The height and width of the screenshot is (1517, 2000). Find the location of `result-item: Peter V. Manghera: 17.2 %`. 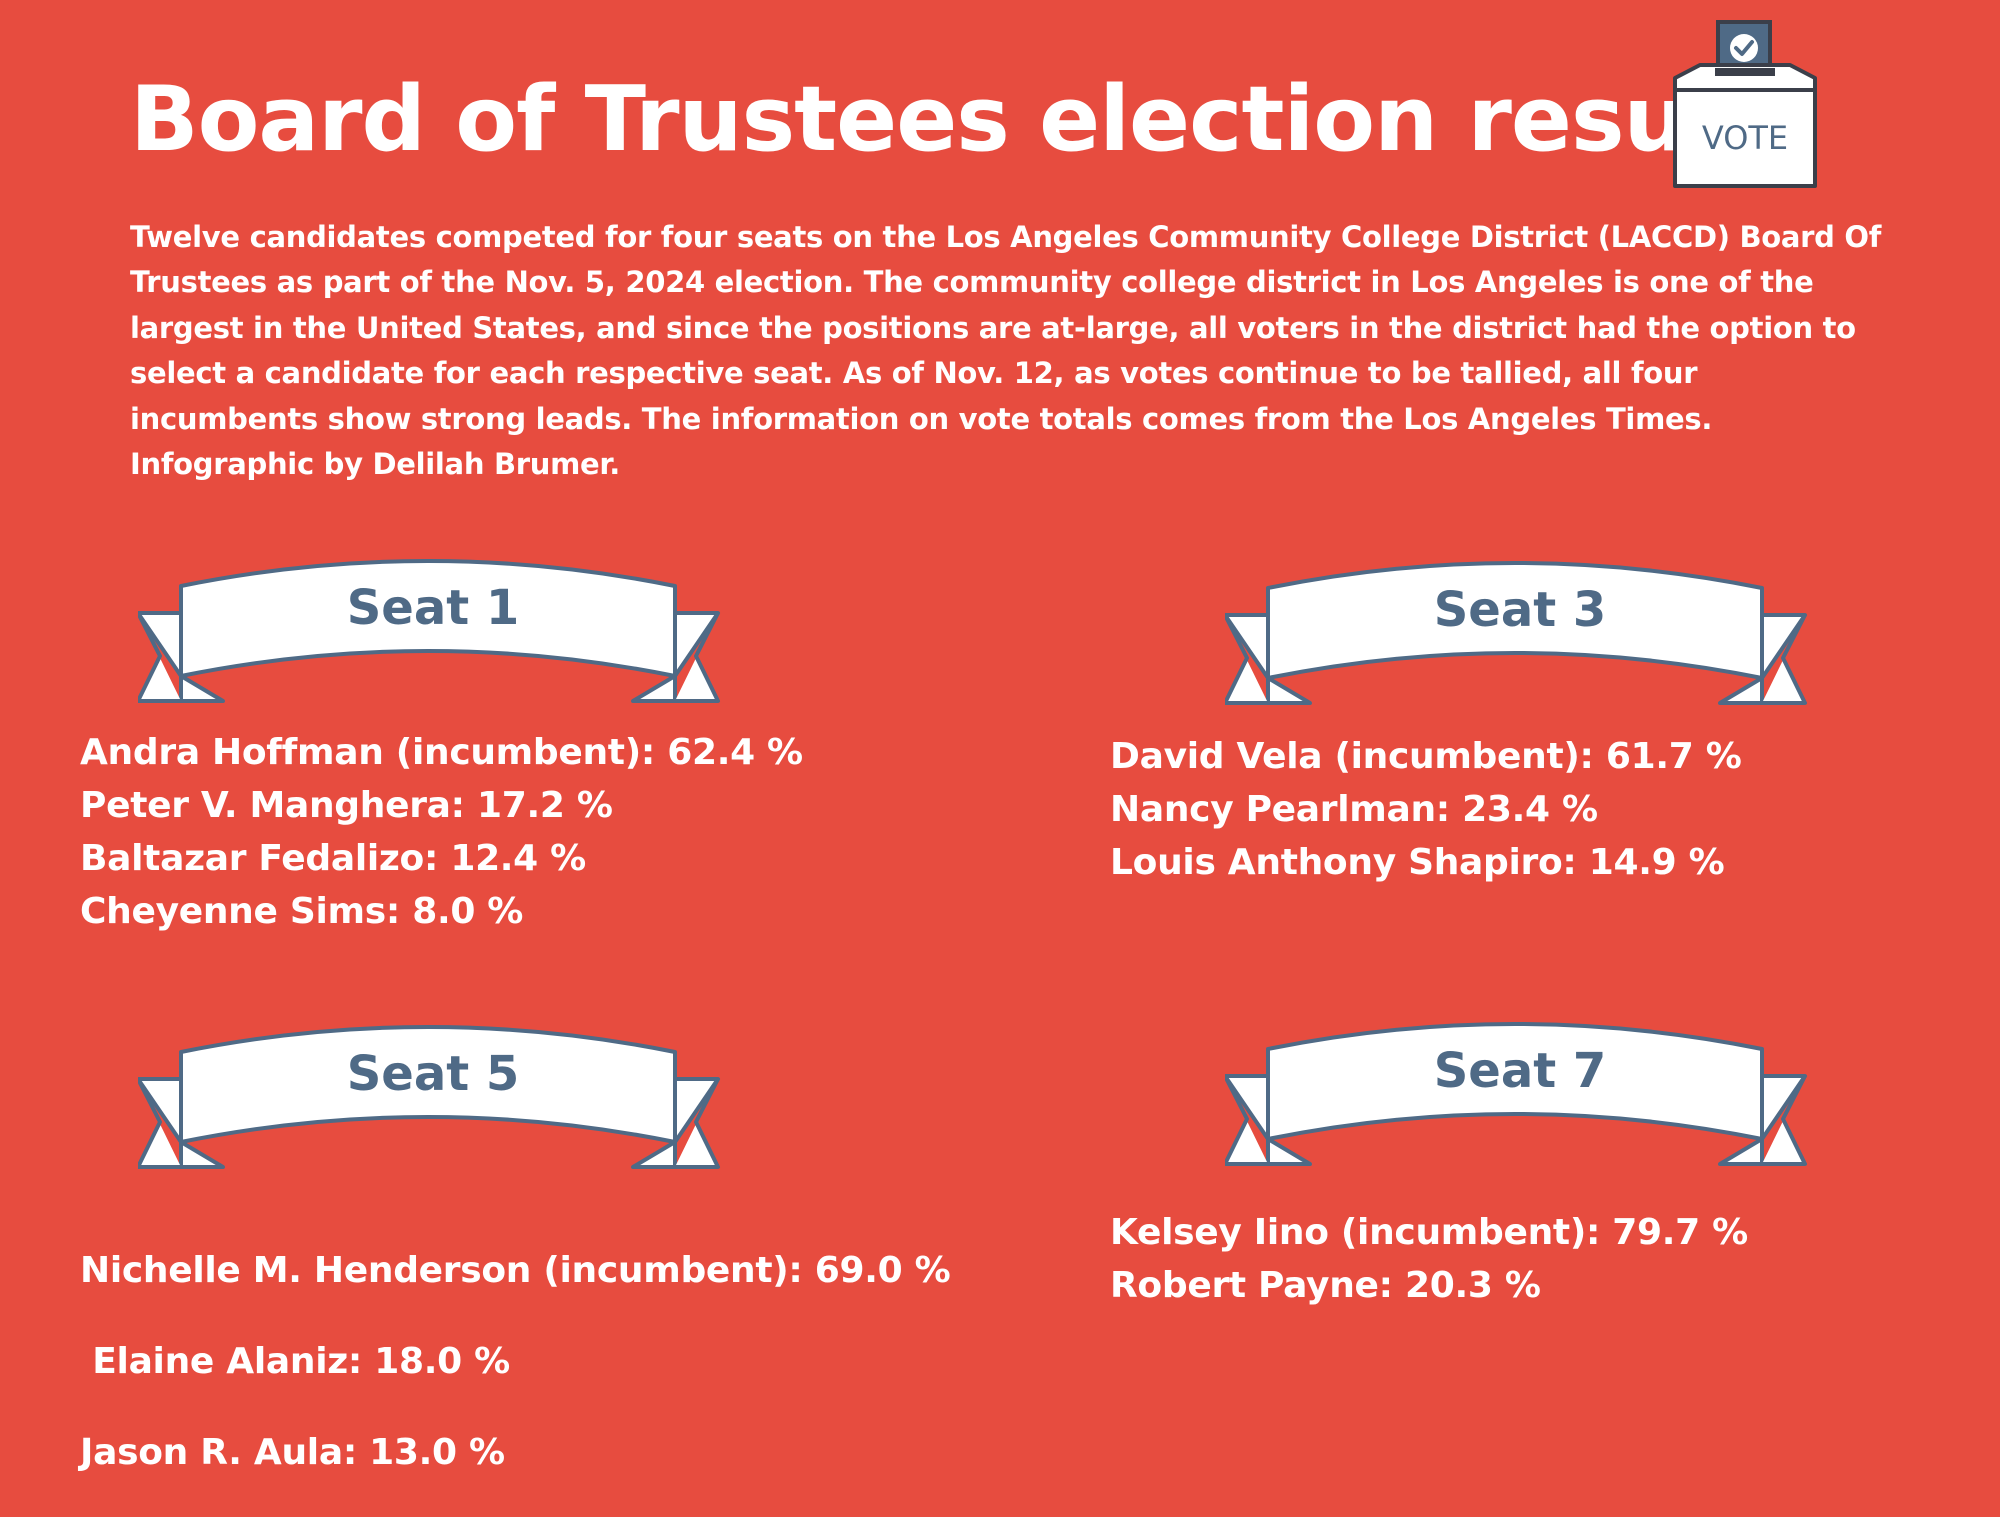

result-item: Peter V. Manghera: 17.2 % is located at coordinates (346, 805).